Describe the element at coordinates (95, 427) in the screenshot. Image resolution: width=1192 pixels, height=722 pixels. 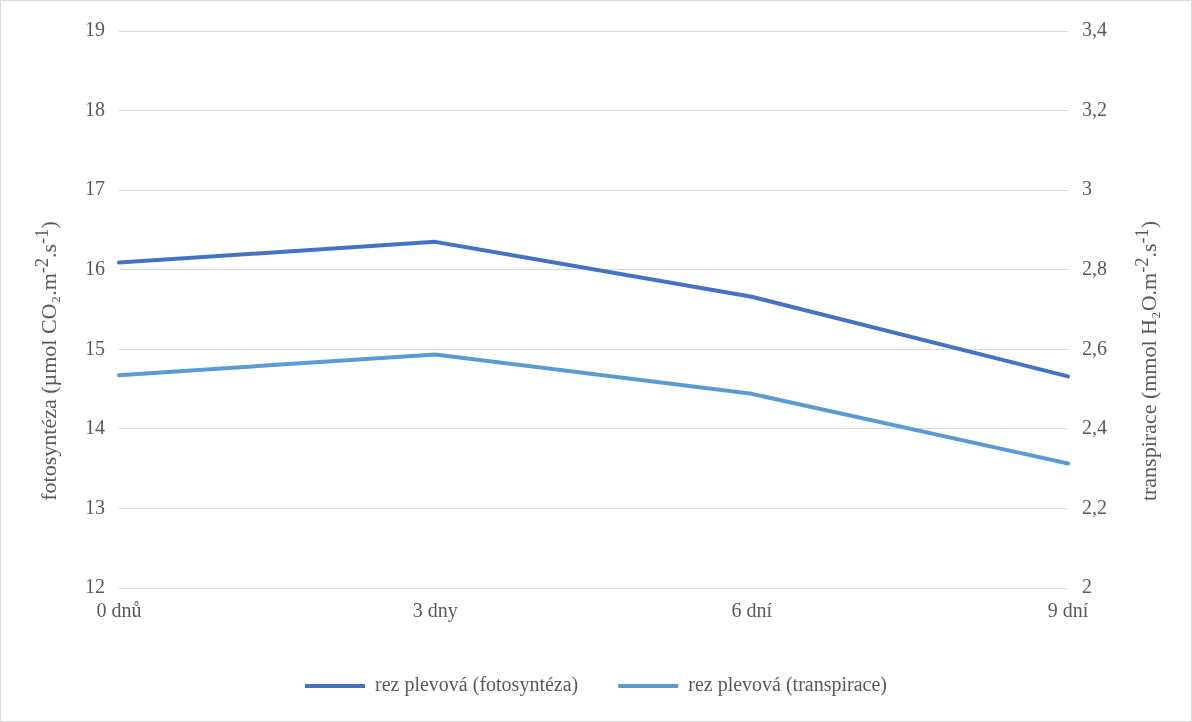
I see `y-tick-label: 14` at that location.